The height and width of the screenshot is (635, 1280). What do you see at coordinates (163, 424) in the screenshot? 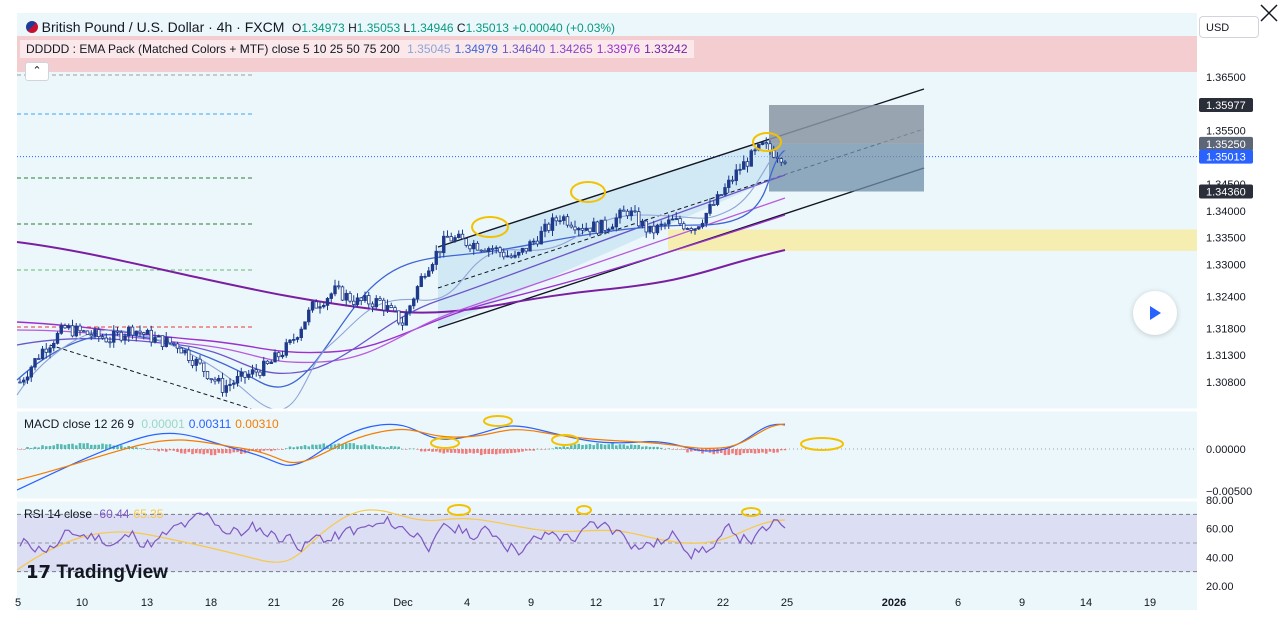
I see `macd_legend-value-1: 0.00001` at bounding box center [163, 424].